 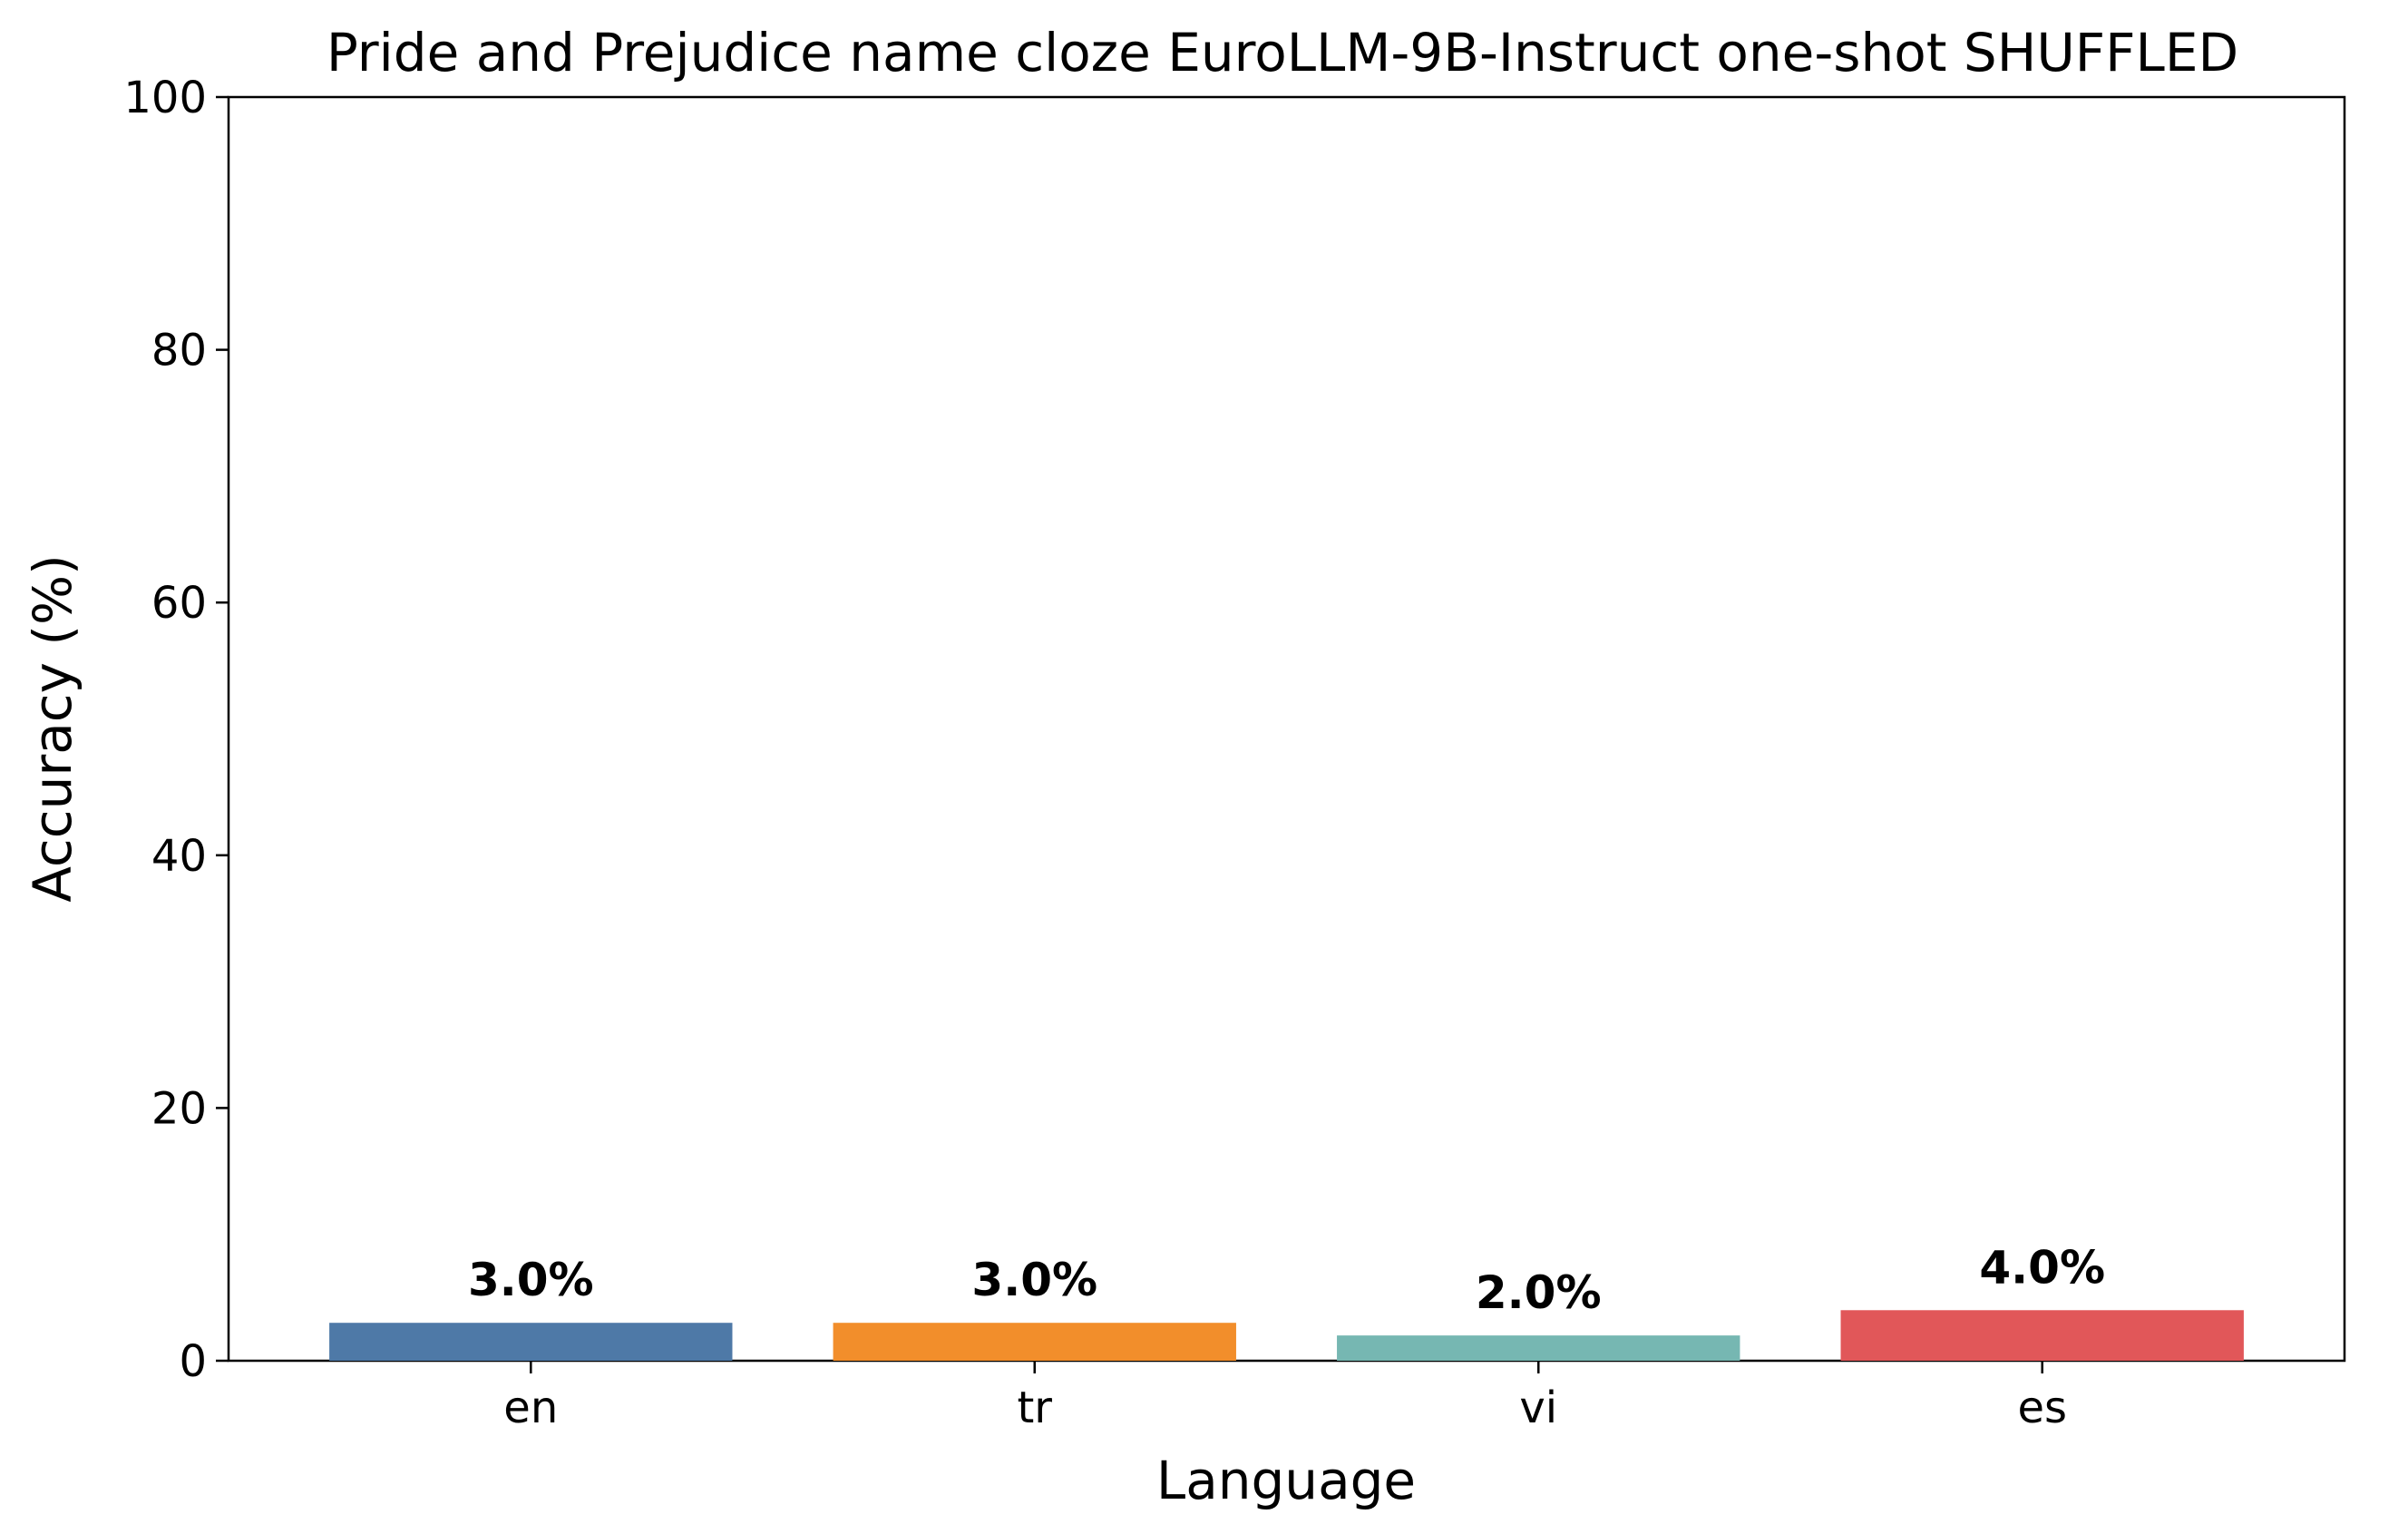 What do you see at coordinates (1034, 1342) in the screenshot?
I see `bar-tr` at bounding box center [1034, 1342].